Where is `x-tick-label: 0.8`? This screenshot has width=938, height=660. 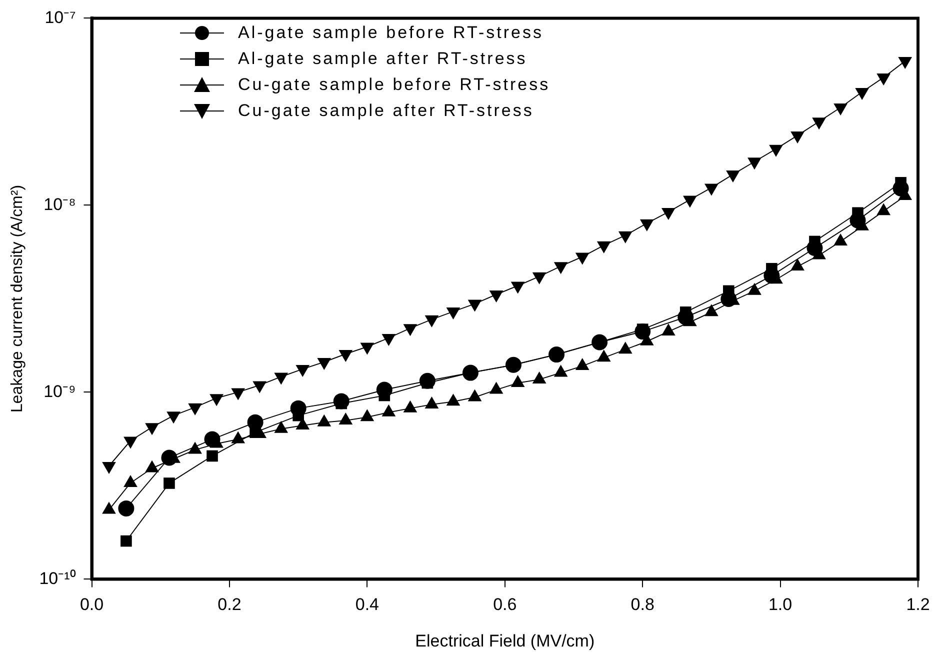 x-tick-label: 0.8 is located at coordinates (642, 604).